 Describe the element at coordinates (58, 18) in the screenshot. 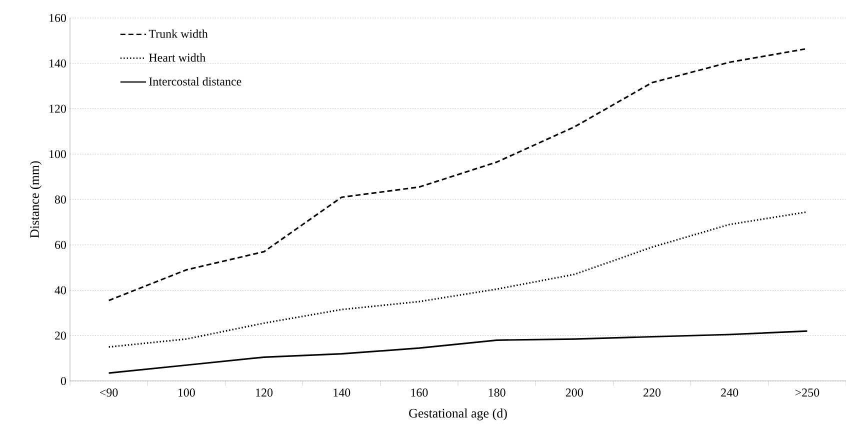

I see `y-tick-label: 160` at that location.